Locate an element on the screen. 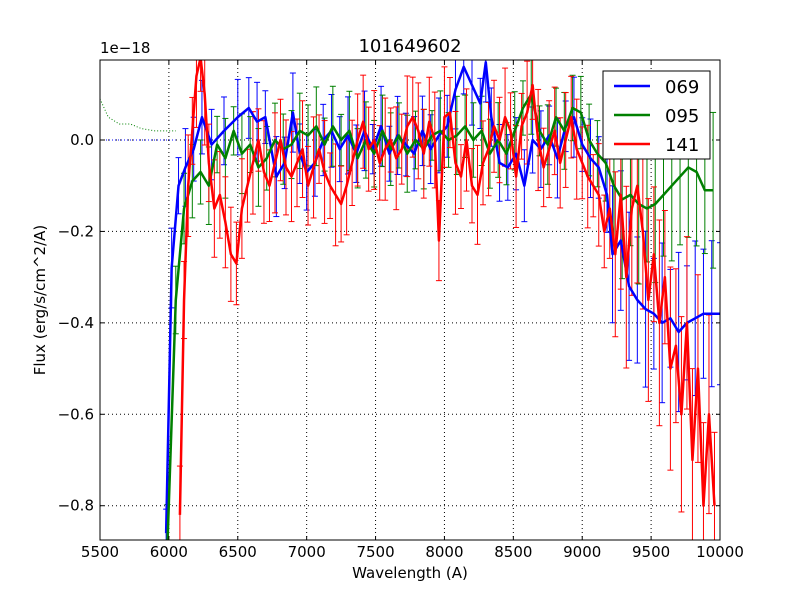 The width and height of the screenshot is (800, 600). guides-layer is located at coordinates (138, 119).